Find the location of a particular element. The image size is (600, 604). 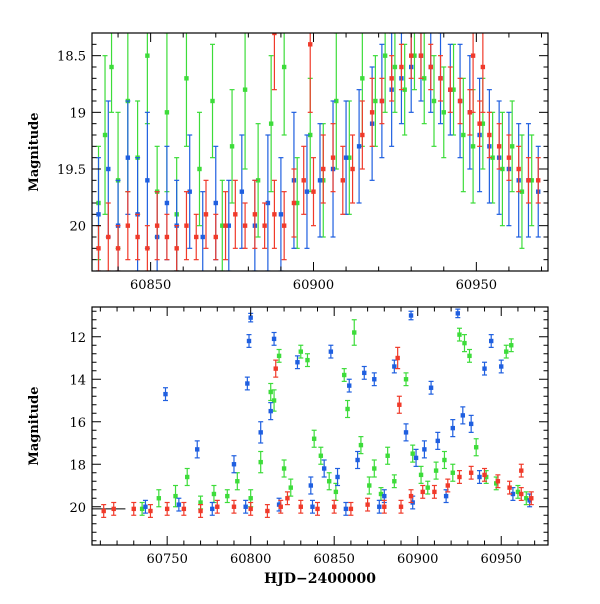

bottom-ylabel: Magnitude is located at coordinates (34, 425).